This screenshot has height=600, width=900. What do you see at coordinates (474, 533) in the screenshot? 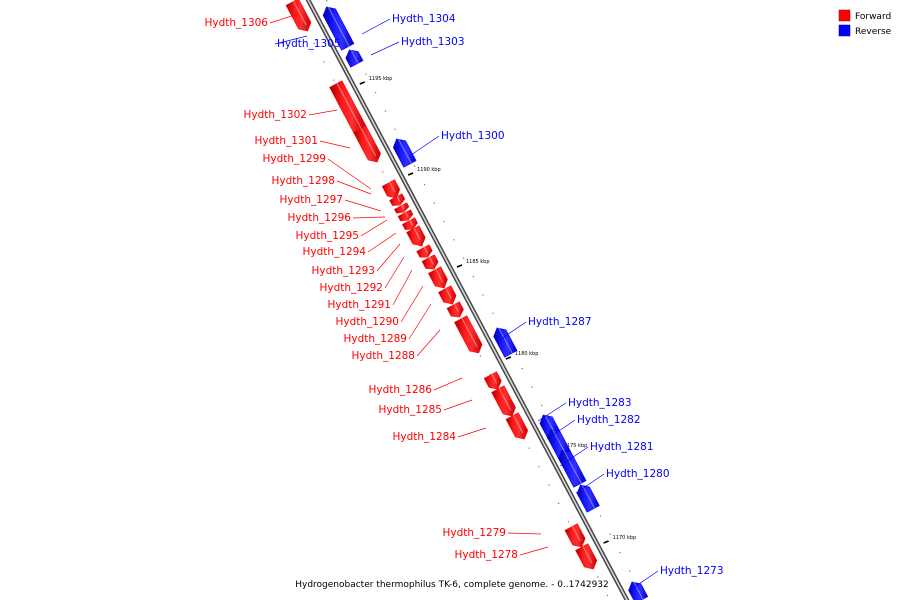
I see `gene-label-Hydth_1279: Hydth_1279` at bounding box center [474, 533].